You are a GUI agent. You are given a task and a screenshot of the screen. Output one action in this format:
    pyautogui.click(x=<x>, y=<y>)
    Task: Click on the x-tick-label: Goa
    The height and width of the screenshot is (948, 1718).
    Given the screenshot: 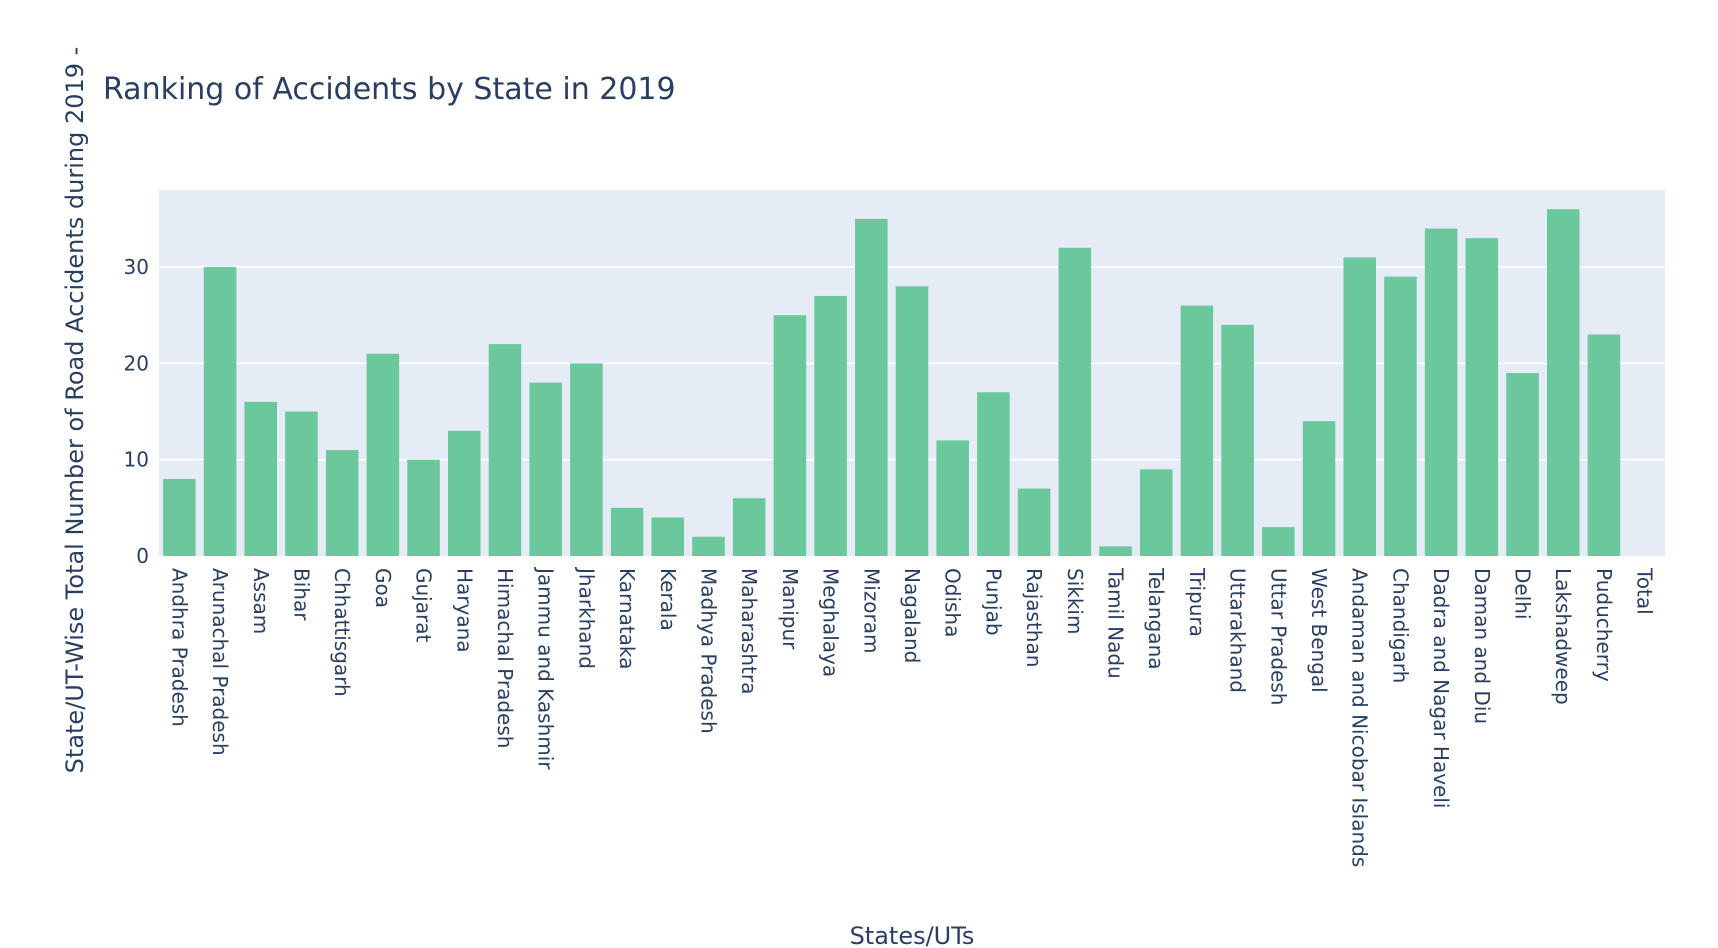 What is the action you would take?
    pyautogui.click(x=383, y=588)
    